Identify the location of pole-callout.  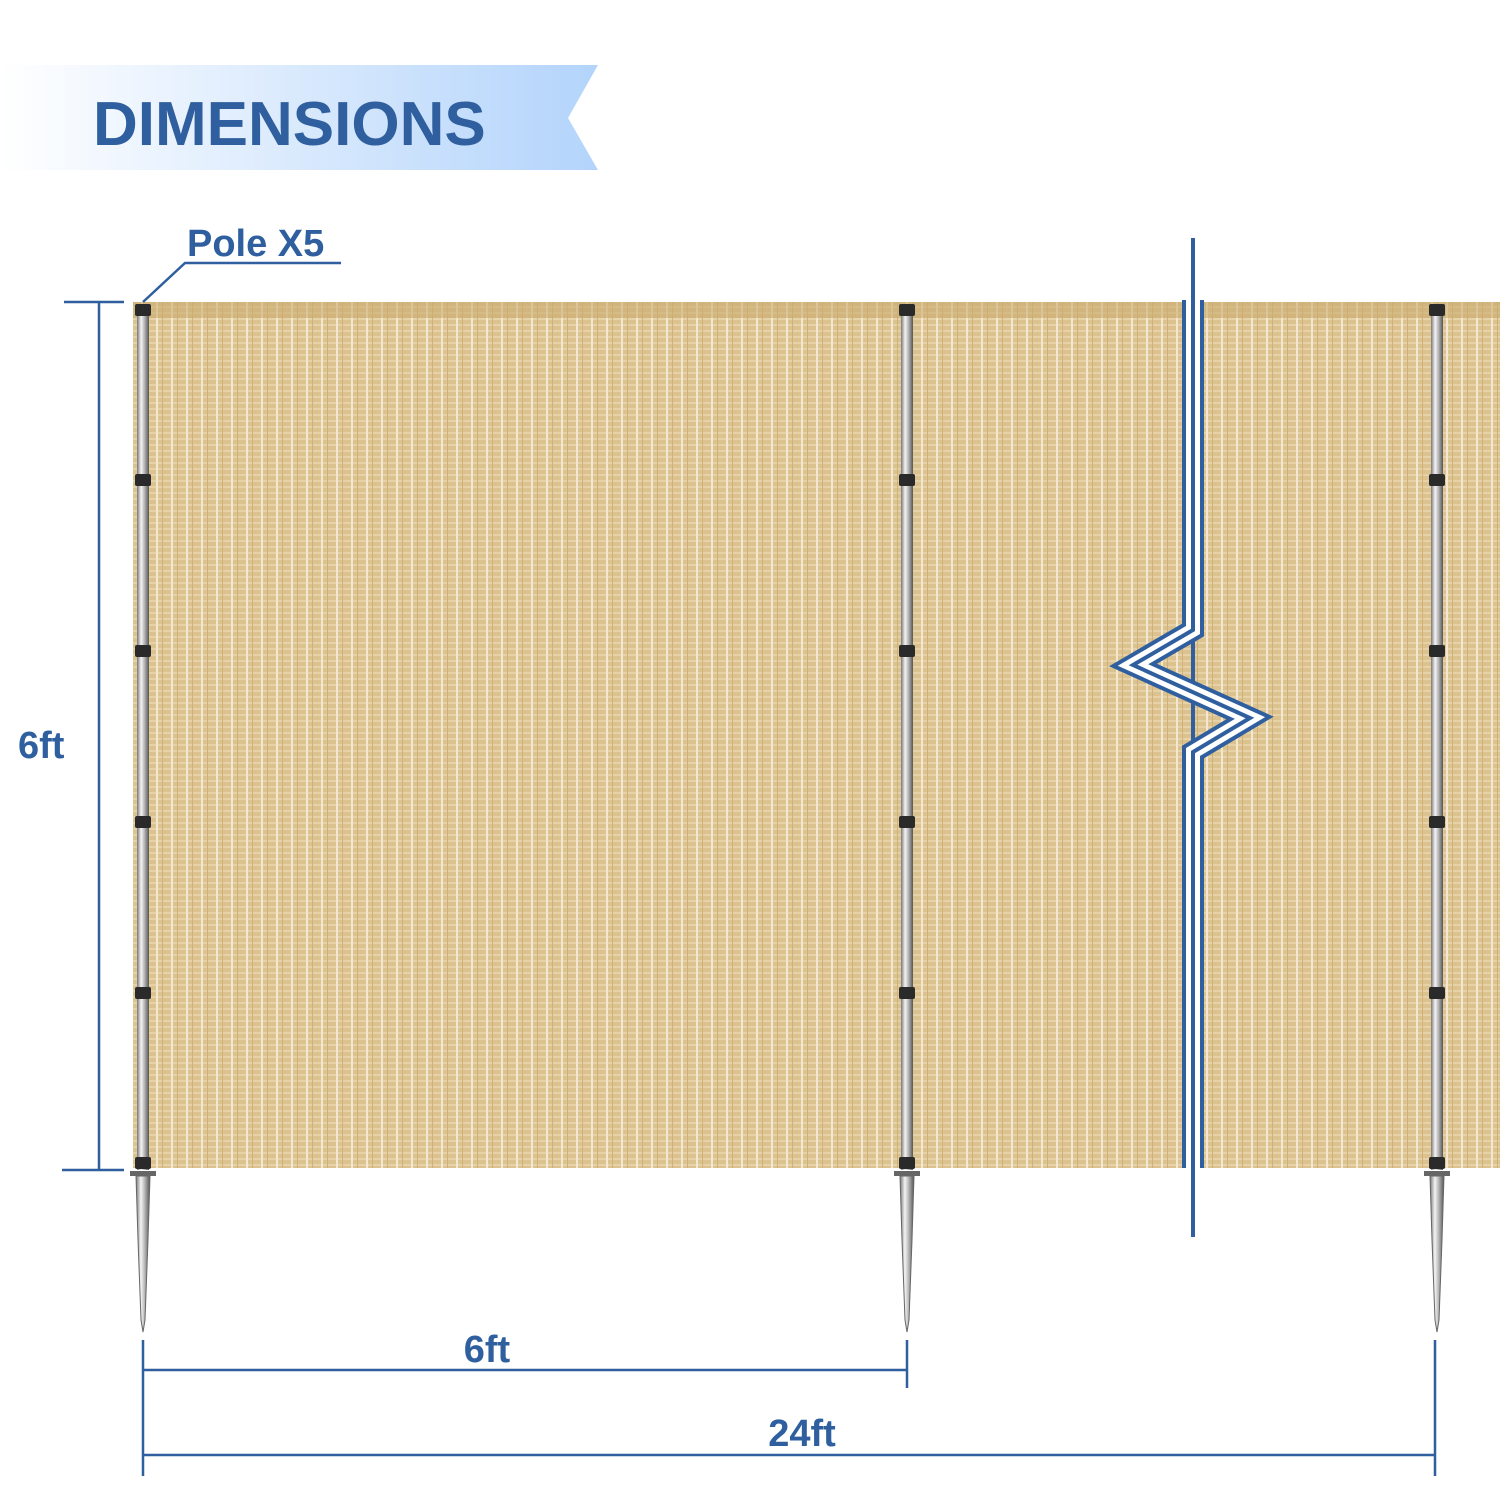
(241, 282).